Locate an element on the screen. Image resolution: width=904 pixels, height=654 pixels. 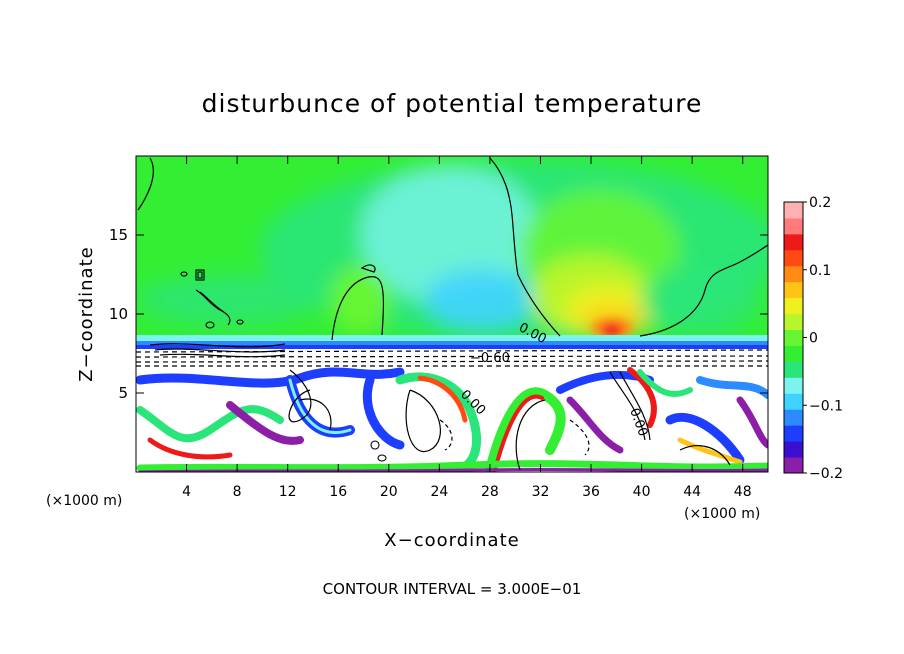
x-tick-label: 4 is located at coordinates (186, 492).